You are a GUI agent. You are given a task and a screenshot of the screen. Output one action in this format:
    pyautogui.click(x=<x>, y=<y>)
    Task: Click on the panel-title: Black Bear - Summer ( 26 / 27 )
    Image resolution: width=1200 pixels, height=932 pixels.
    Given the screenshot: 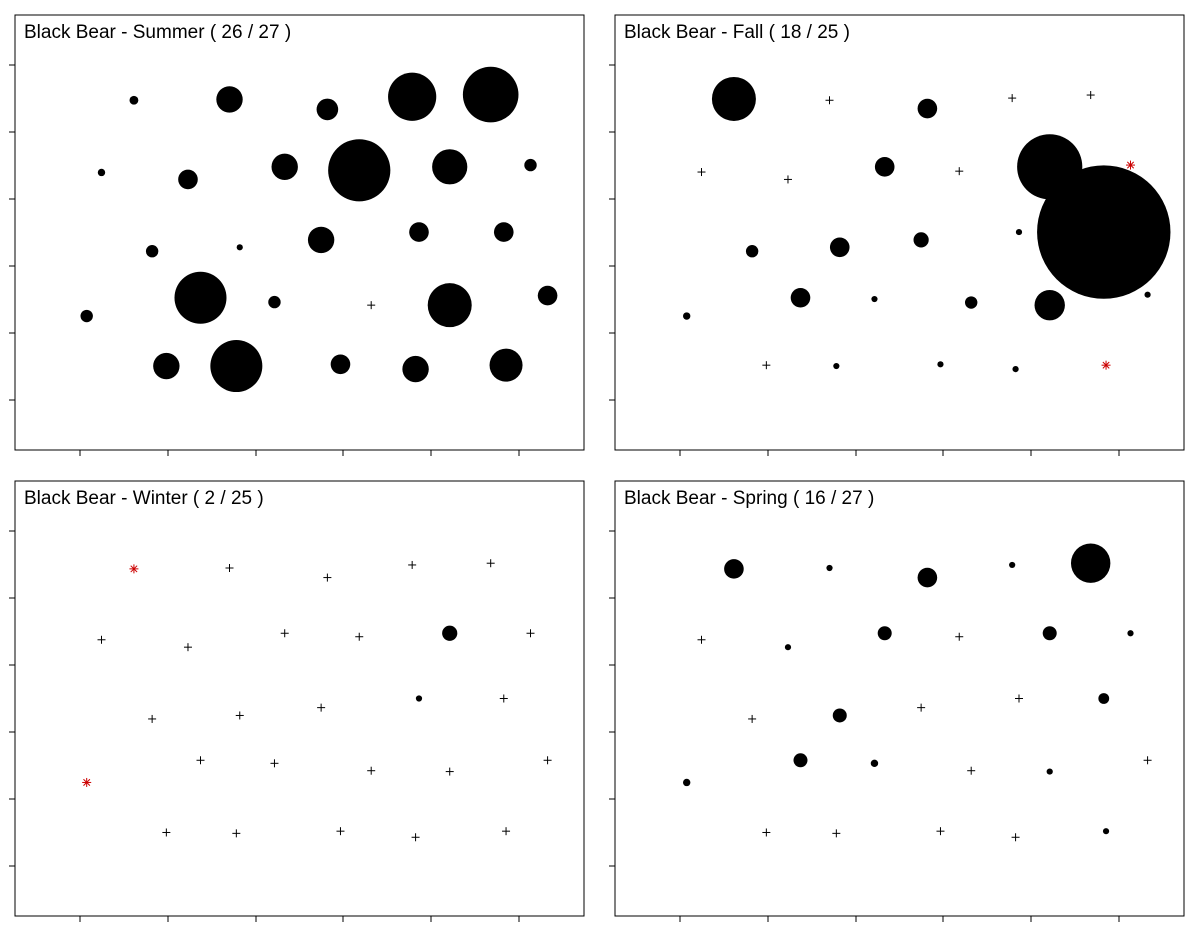 What is the action you would take?
    pyautogui.click(x=157, y=32)
    